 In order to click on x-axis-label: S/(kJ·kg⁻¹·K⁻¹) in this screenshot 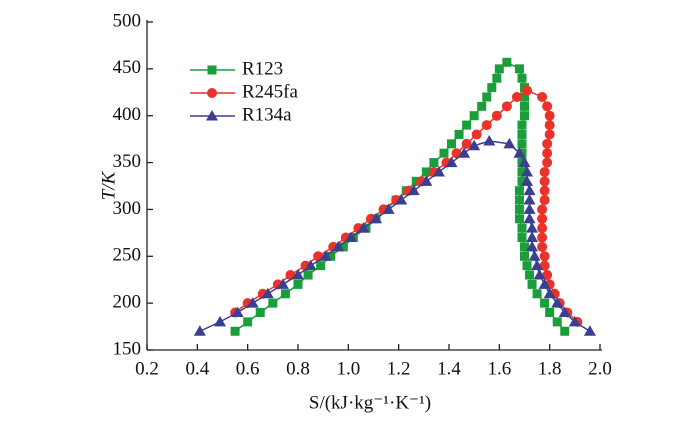, I will do `click(370, 402)`.